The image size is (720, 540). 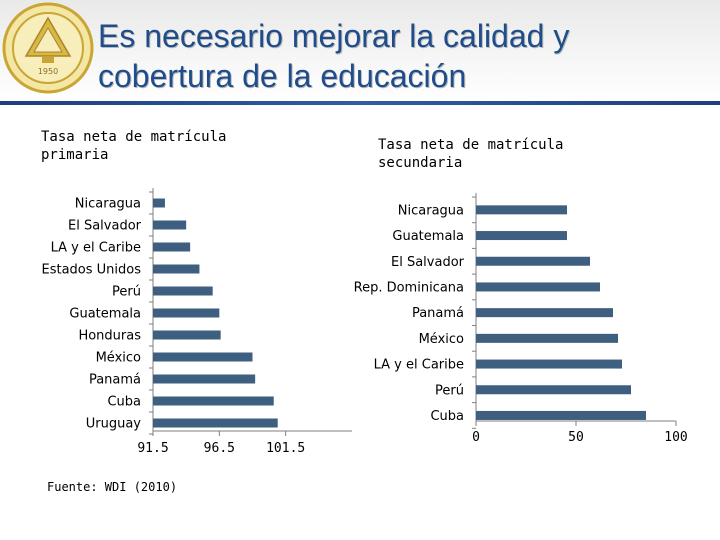 I want to click on secondary-bar-guatemala, so click(x=521, y=236).